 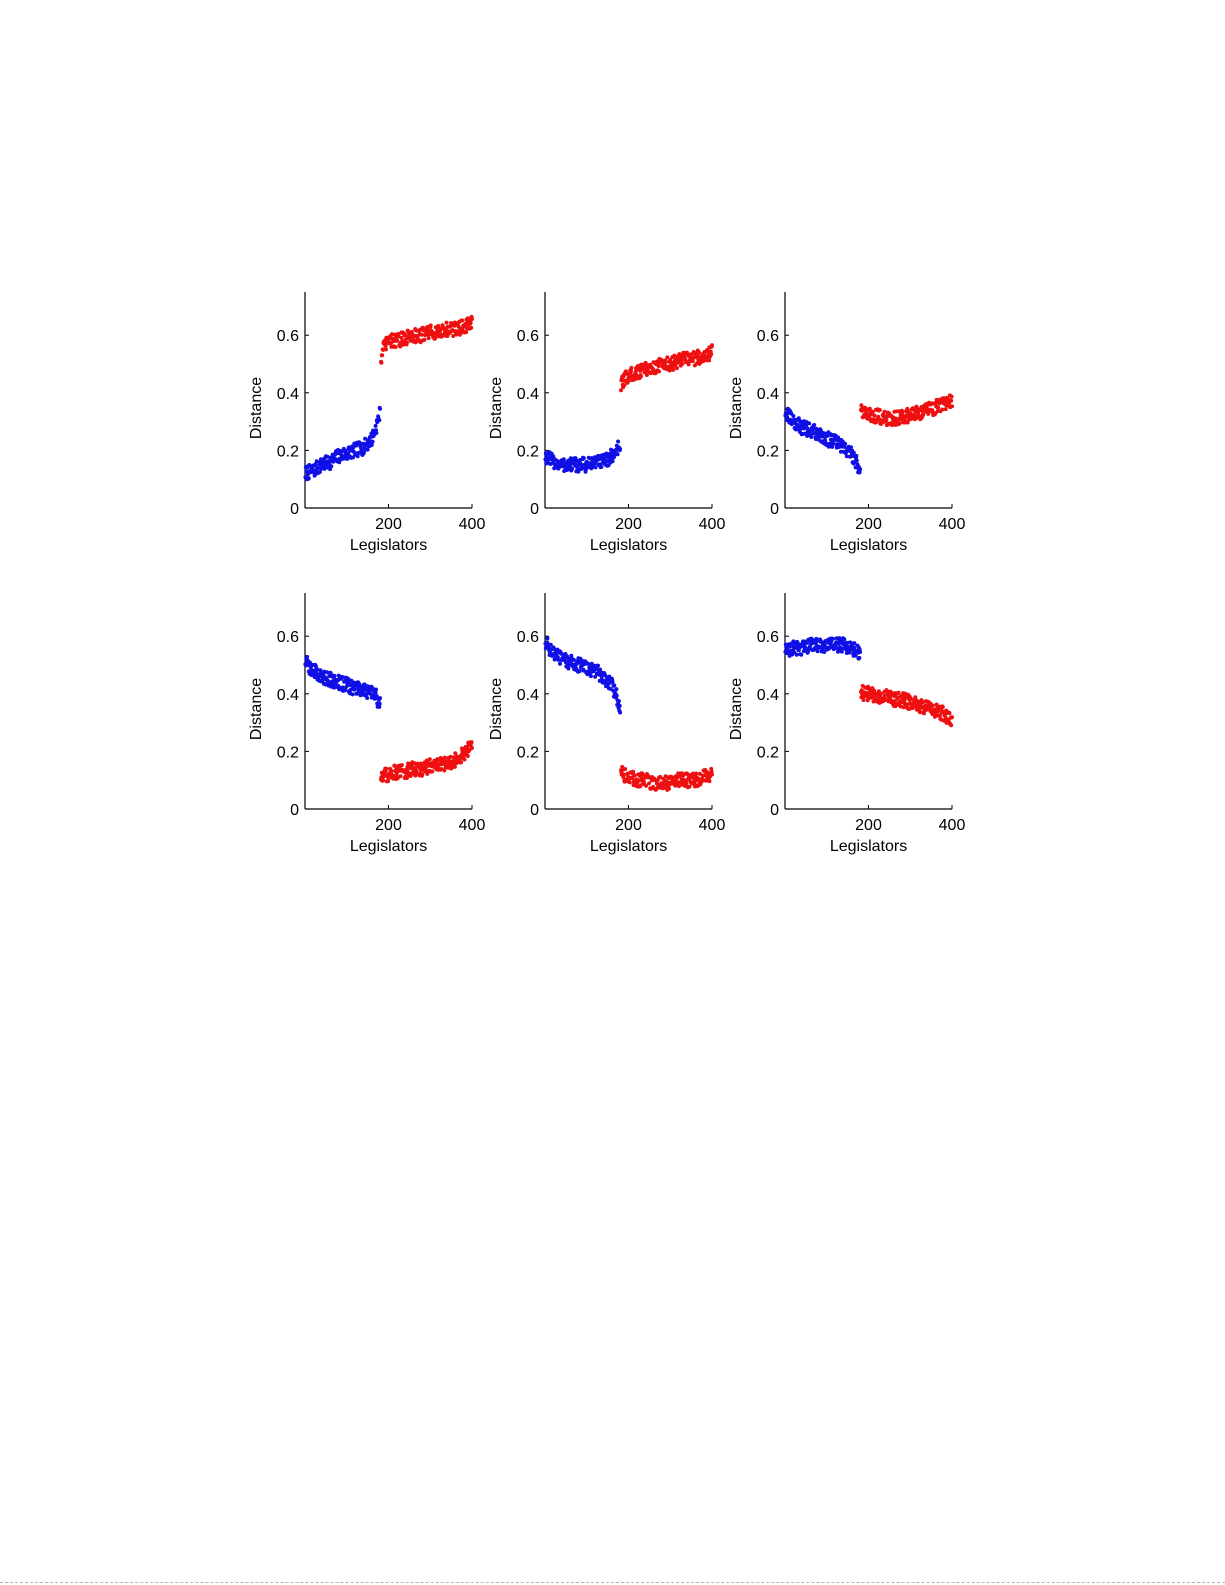 I want to click on x-axis-label: Legislators, so click(x=388, y=545).